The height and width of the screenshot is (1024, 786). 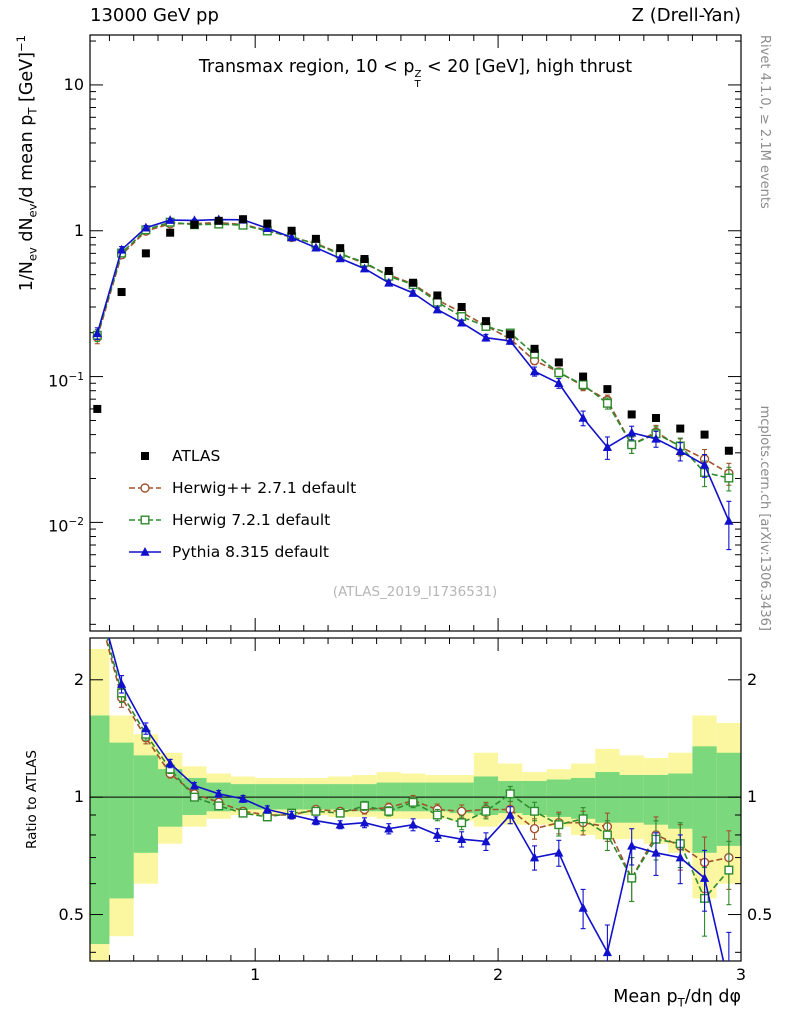 What do you see at coordinates (66, 380) in the screenshot?
I see `y-tick-label-main: 10⁻¹` at bounding box center [66, 380].